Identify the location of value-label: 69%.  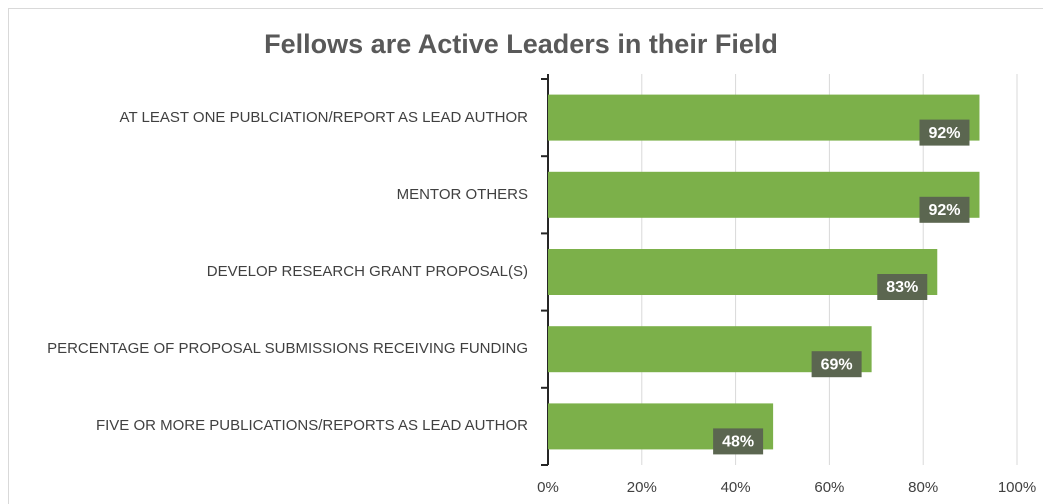
(837, 364).